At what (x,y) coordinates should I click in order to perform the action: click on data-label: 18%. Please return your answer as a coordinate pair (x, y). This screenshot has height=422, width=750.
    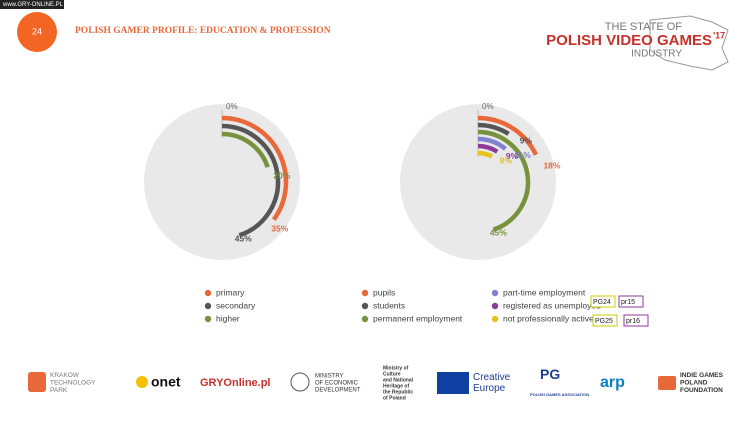
    Looking at the image, I should click on (551, 165).